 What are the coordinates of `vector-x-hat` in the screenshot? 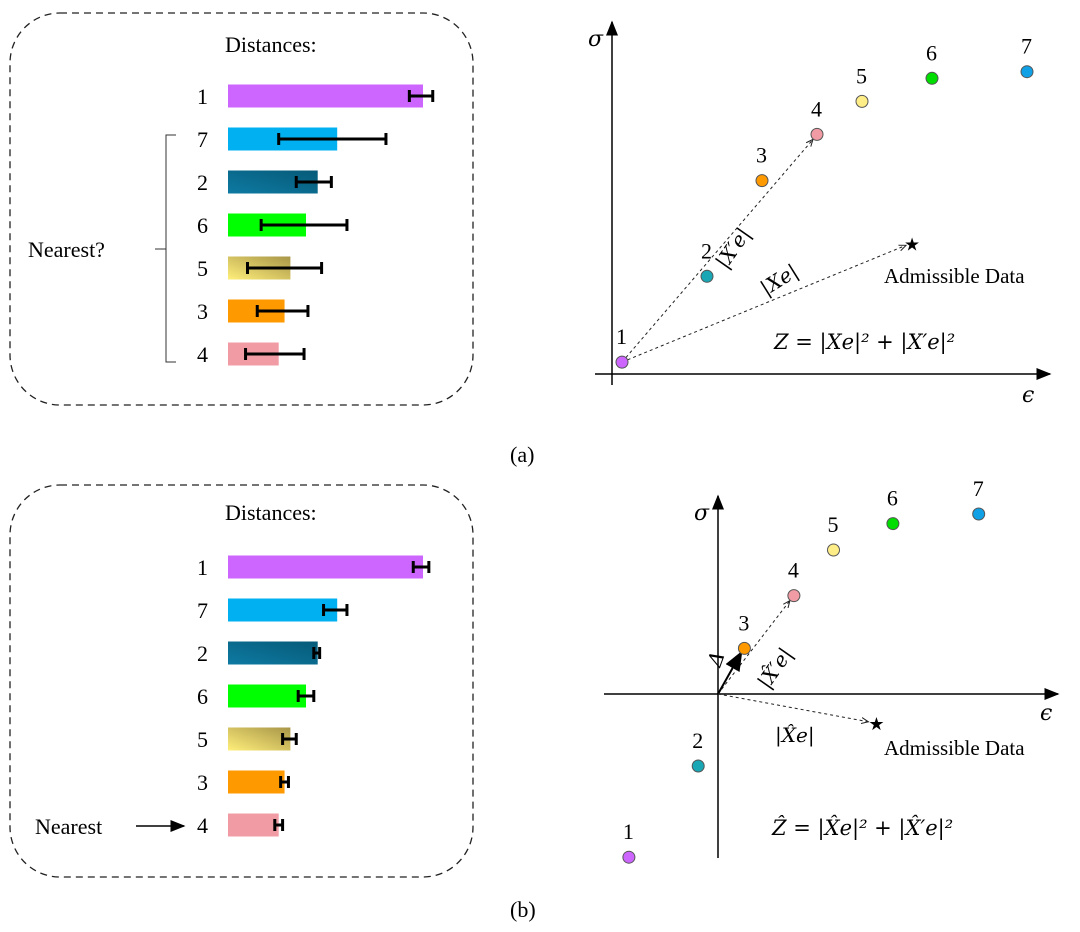 It's located at (792, 707).